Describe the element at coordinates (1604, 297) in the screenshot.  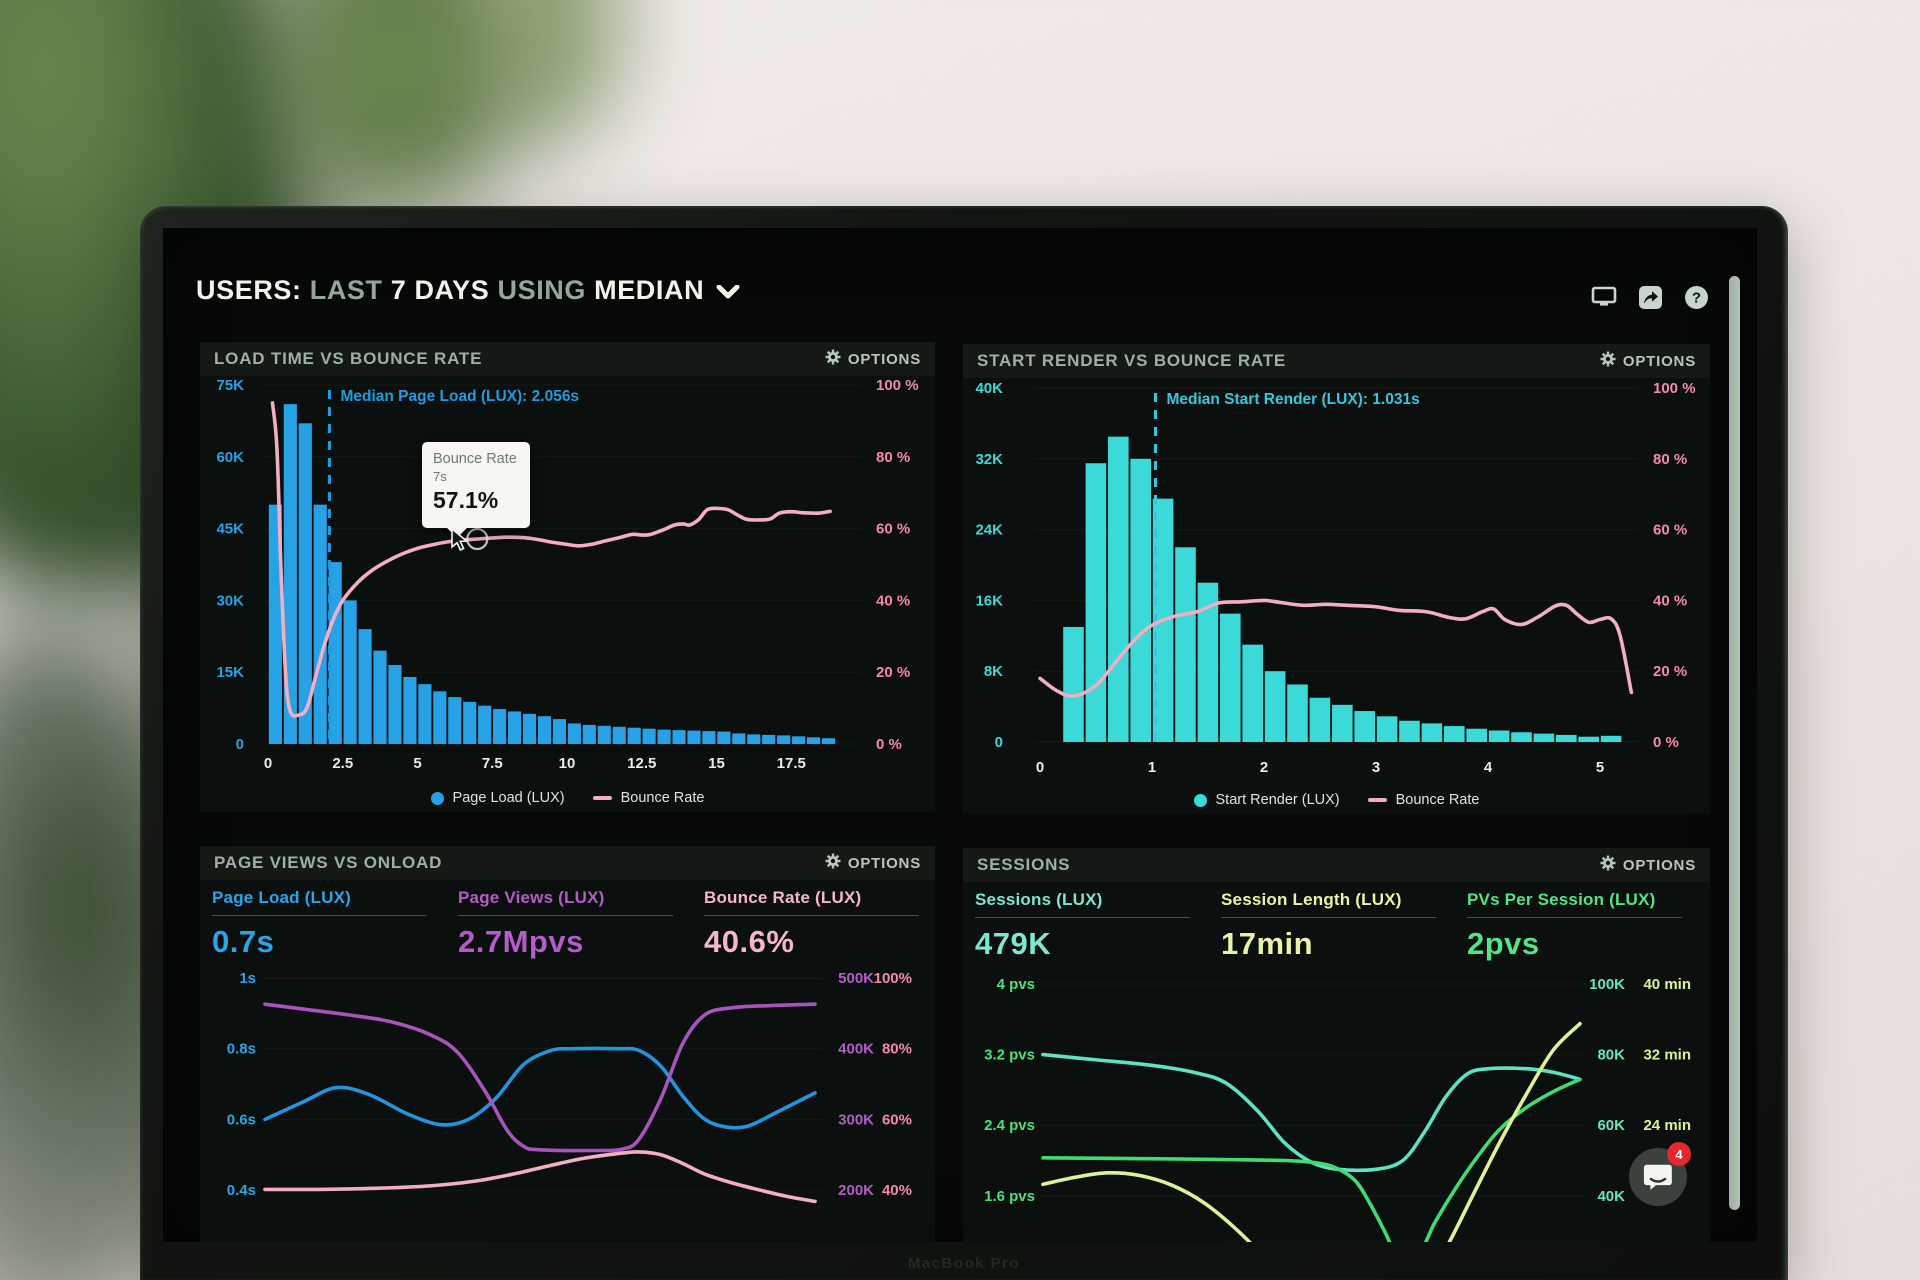
I see `monitor-icon` at that location.